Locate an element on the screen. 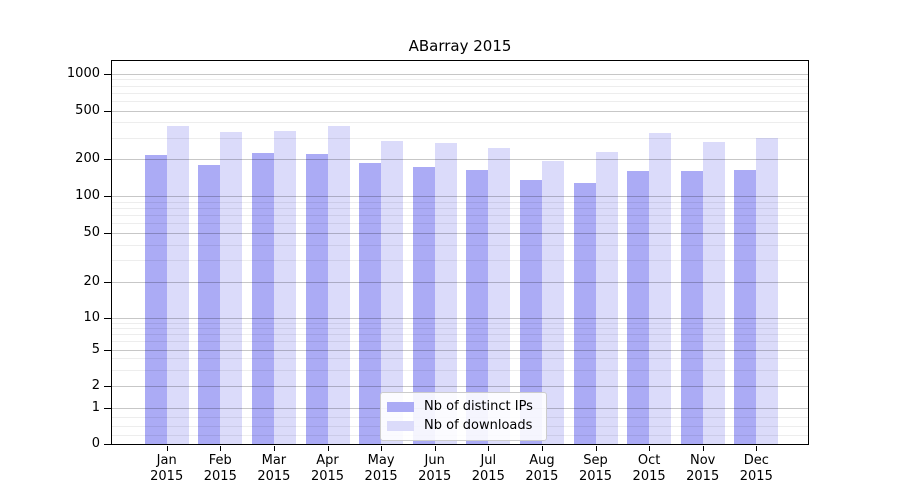  x-tick-label-oct: Oct 2015 is located at coordinates (649, 468).